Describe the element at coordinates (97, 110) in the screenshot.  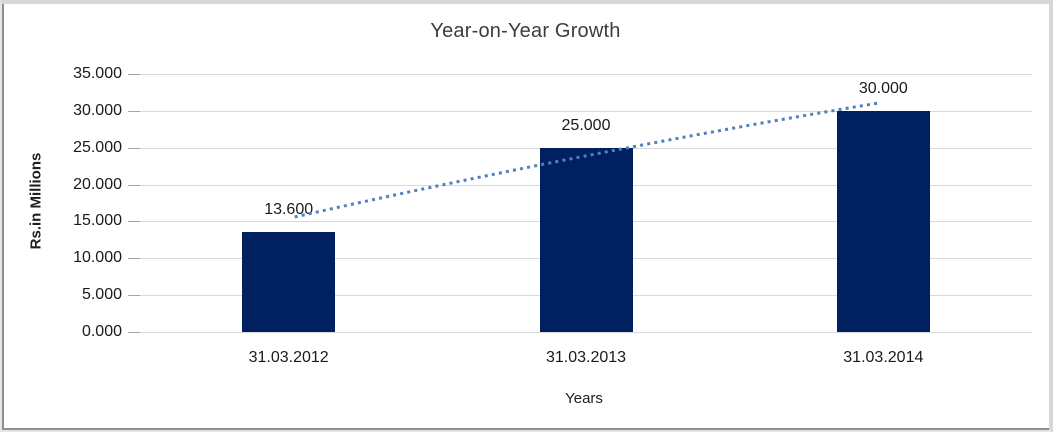
I see `y-tick-label: 30.000` at that location.